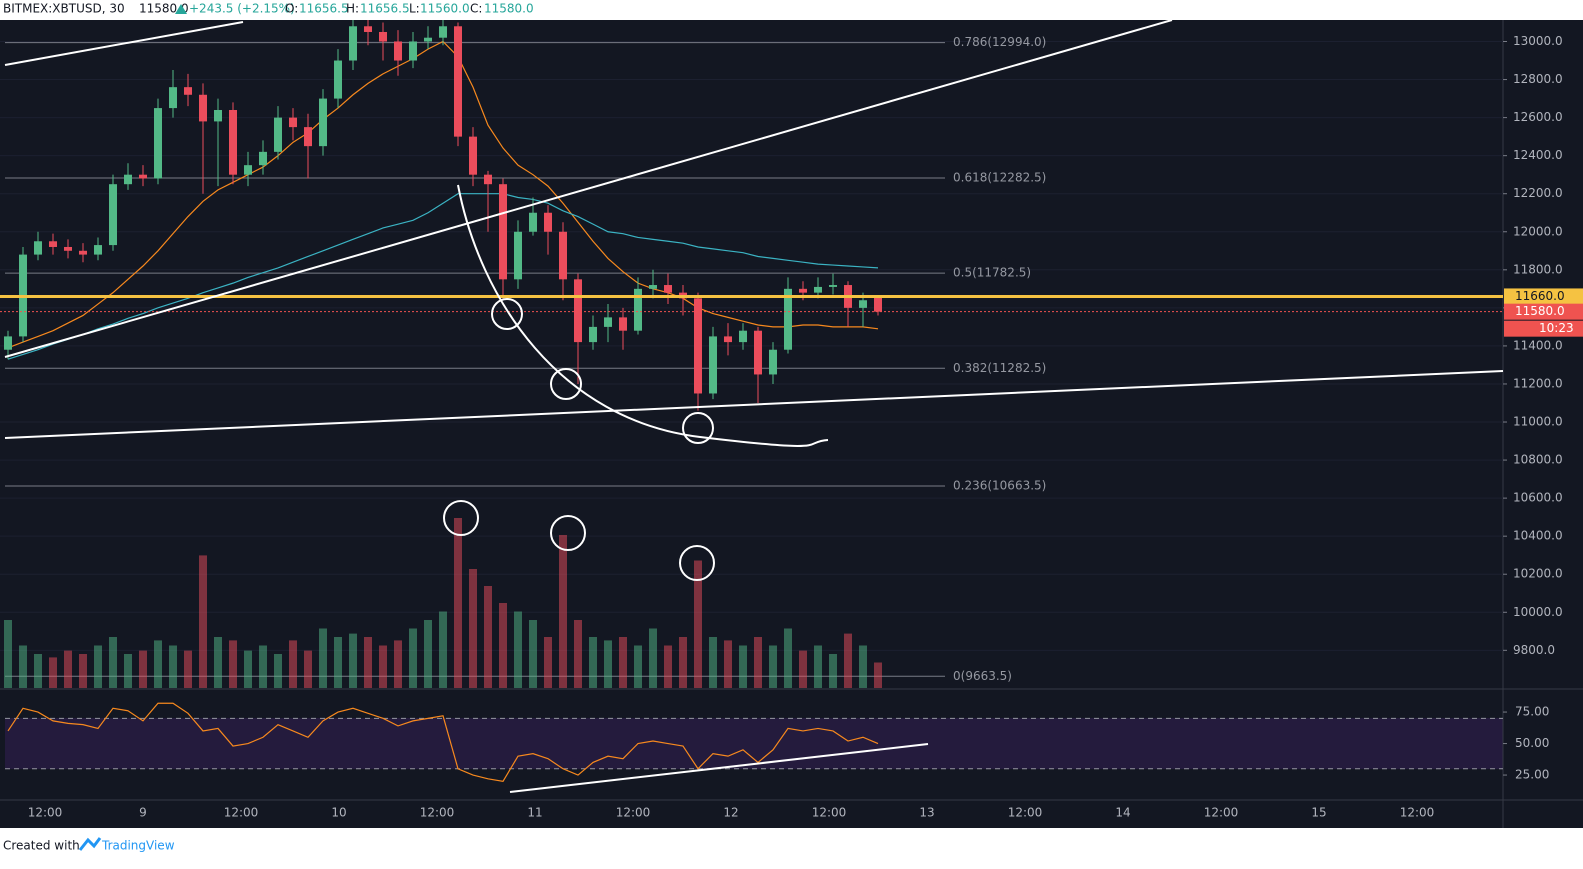 The height and width of the screenshot is (869, 1583). Describe the element at coordinates (926, 813) in the screenshot. I see `x-tick-label: 13` at that location.